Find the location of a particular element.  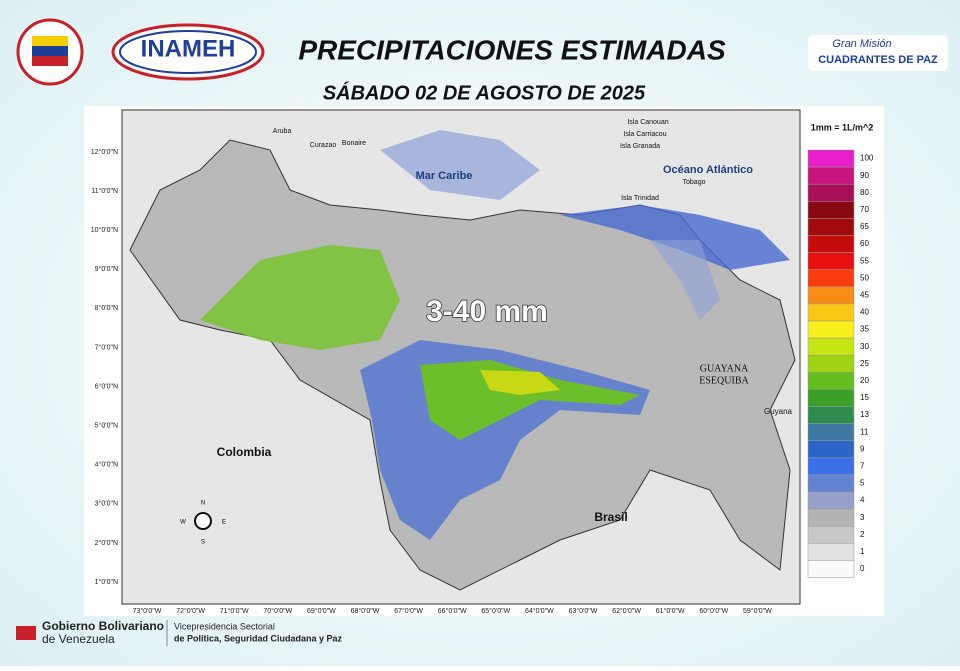

lon-label: 67°0'0"W is located at coordinates (408, 611).